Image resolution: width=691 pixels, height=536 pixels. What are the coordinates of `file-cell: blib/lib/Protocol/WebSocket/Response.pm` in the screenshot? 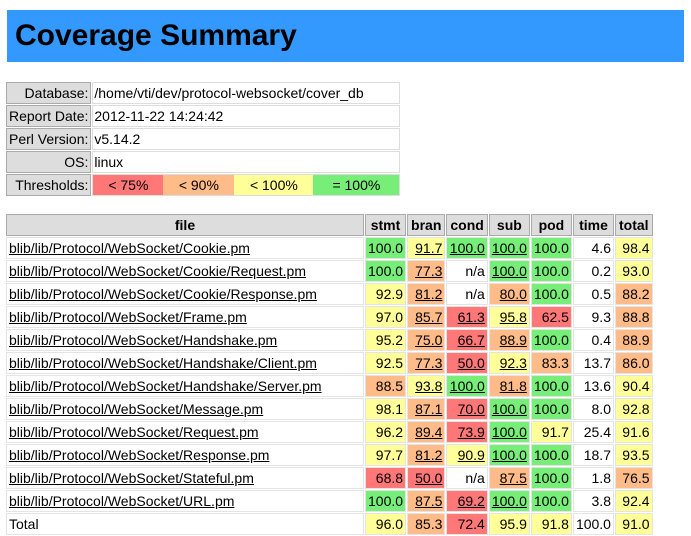 It's located at (185, 455).